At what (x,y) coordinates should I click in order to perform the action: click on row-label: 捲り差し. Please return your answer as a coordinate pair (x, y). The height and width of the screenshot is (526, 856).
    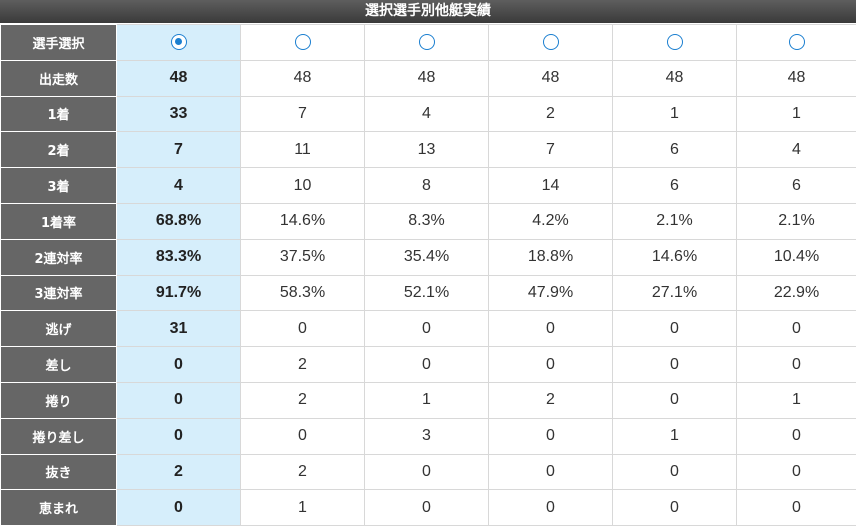
    Looking at the image, I should click on (59, 436).